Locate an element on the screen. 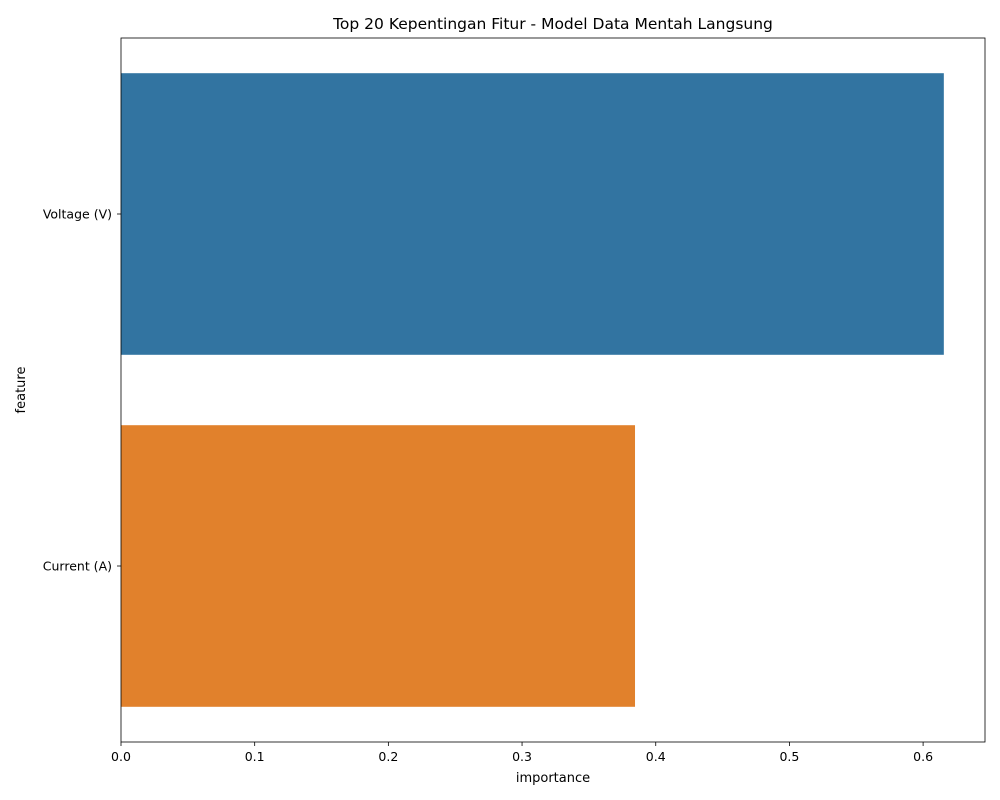  y-axis-ticks: Voltage (V) Current (A) is located at coordinates (82, 390).